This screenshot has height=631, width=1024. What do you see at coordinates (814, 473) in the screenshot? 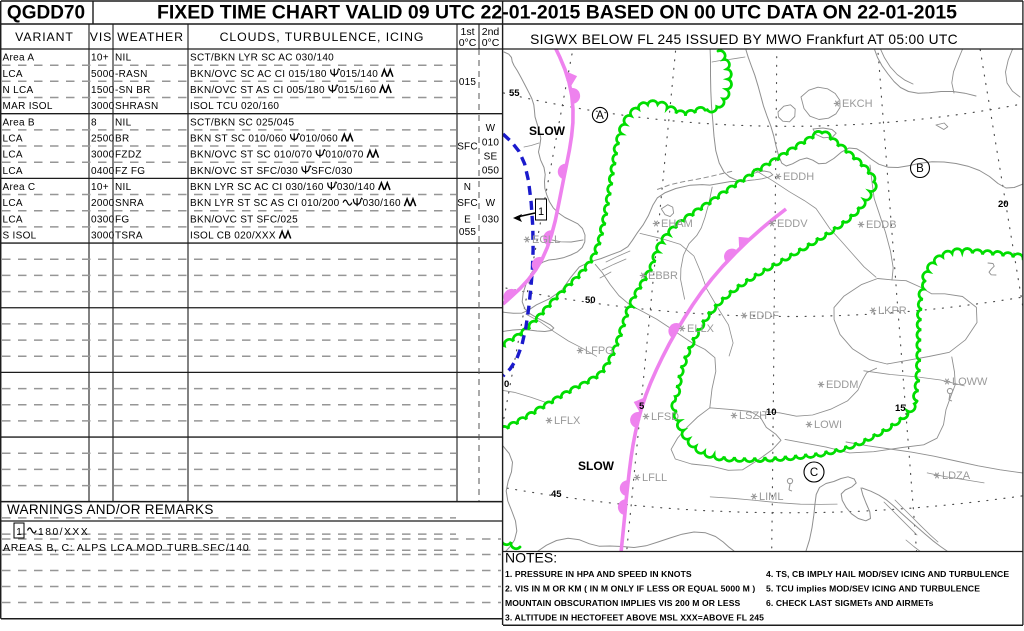
I see `svg-text: C` at bounding box center [814, 473].